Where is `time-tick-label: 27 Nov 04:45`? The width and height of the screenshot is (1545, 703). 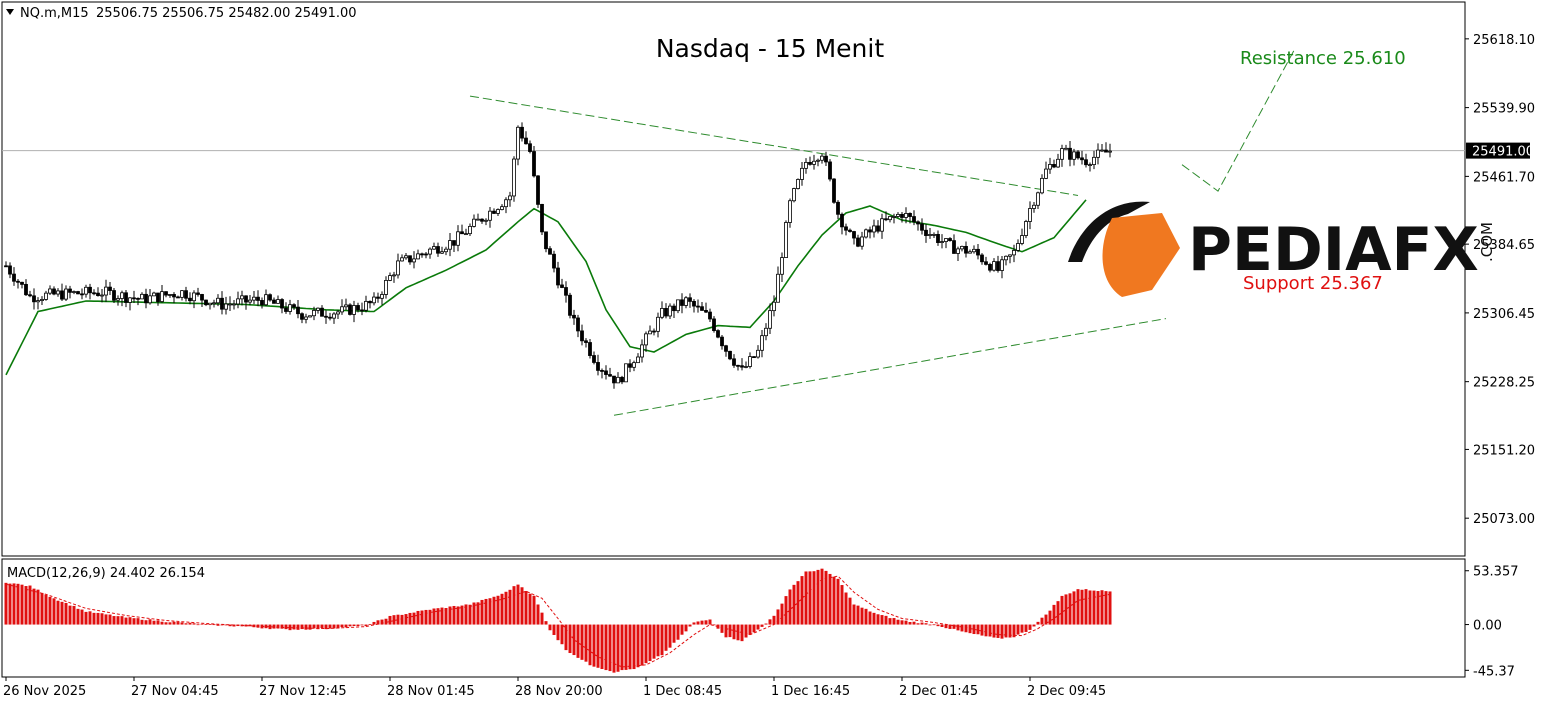
time-tick-label: 27 Nov 04:45 is located at coordinates (175, 691).